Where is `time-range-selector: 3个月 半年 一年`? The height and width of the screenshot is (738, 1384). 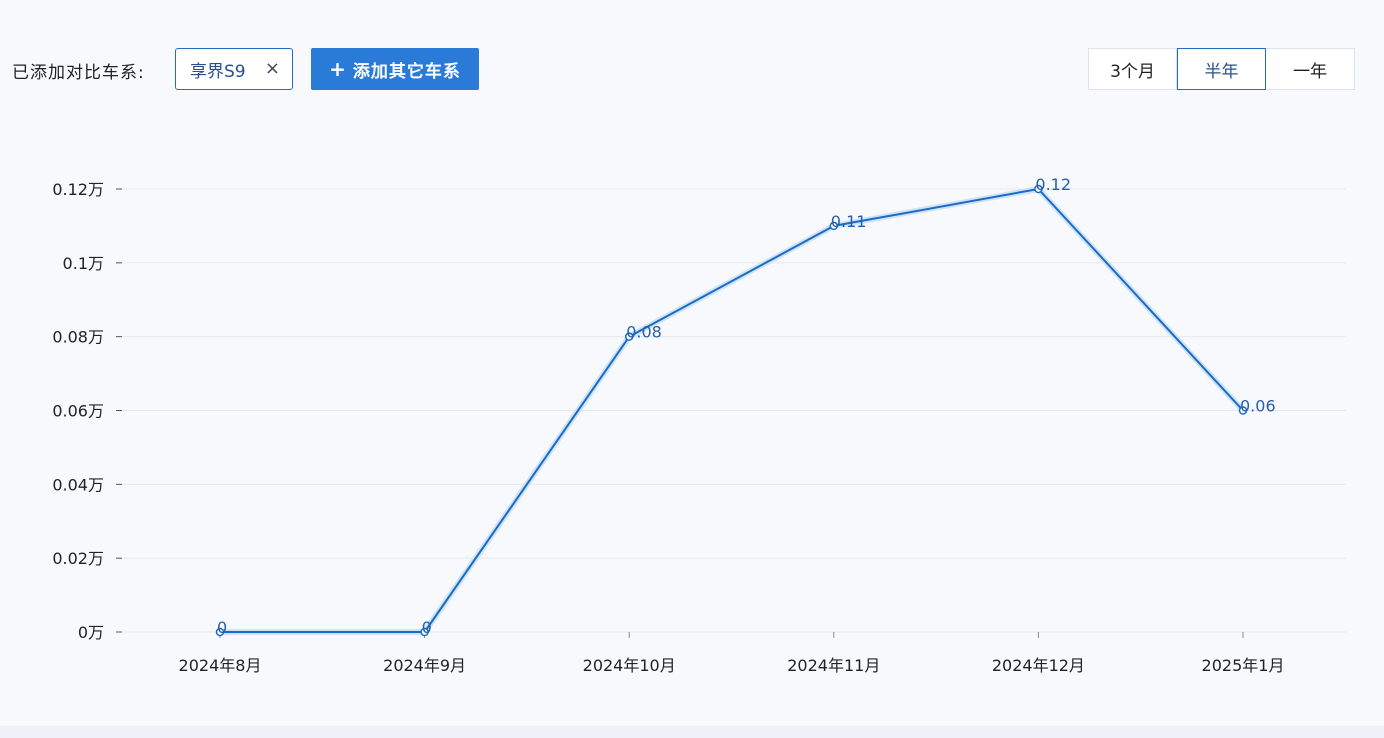
time-range-selector: 3个月 半年 一年 is located at coordinates (1221, 69).